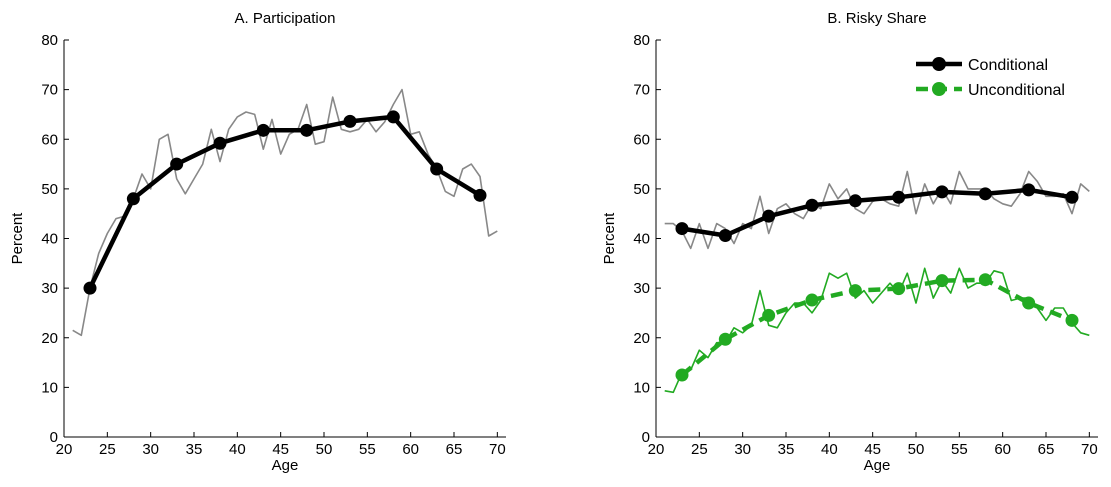  Describe the element at coordinates (876, 327) in the screenshot. I see `unconditional-smoothed-line` at that location.